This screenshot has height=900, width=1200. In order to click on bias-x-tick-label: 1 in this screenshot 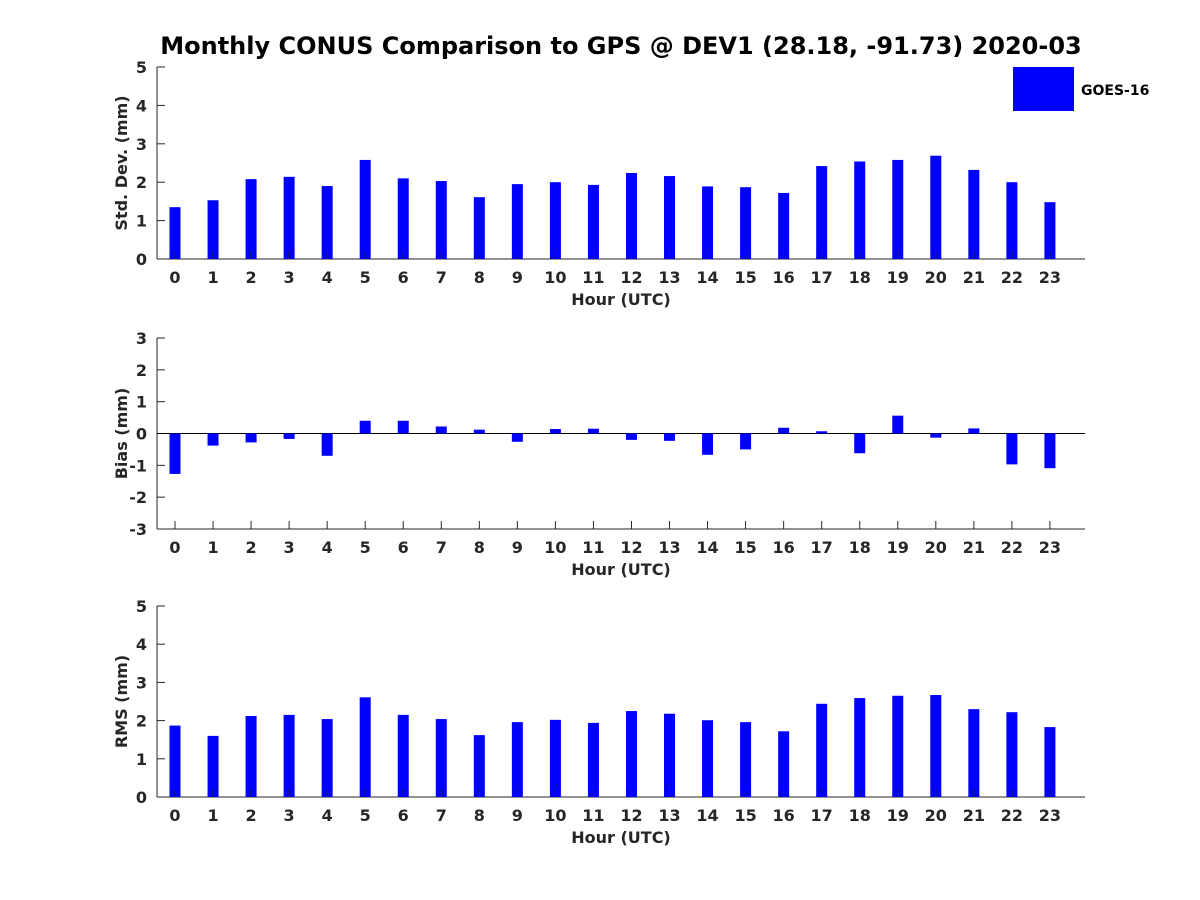, I will do `click(212, 547)`.